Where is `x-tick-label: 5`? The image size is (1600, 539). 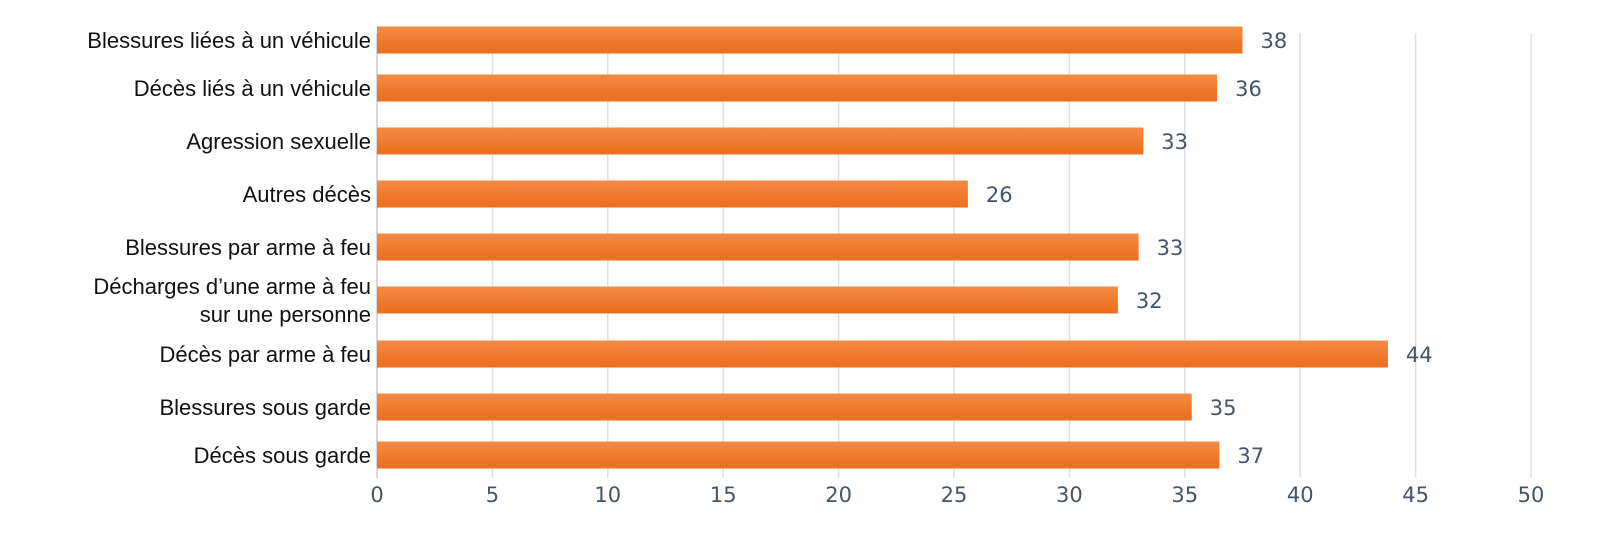 x-tick-label: 5 is located at coordinates (492, 495).